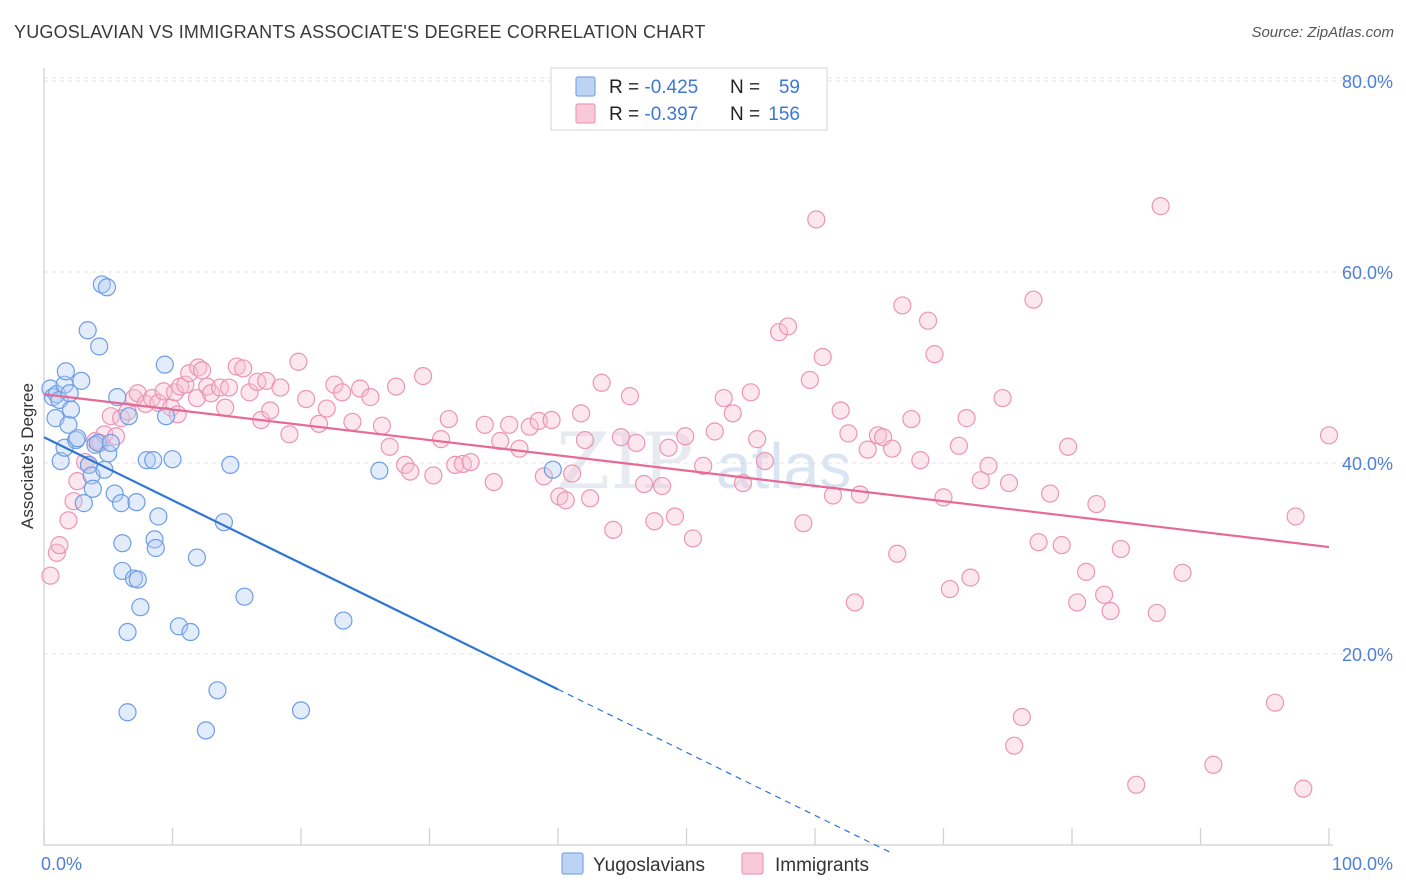 The height and width of the screenshot is (892, 1406). What do you see at coordinates (671, 114) in the screenshot?
I see `legend-r-value-2: -0.397` at bounding box center [671, 114].